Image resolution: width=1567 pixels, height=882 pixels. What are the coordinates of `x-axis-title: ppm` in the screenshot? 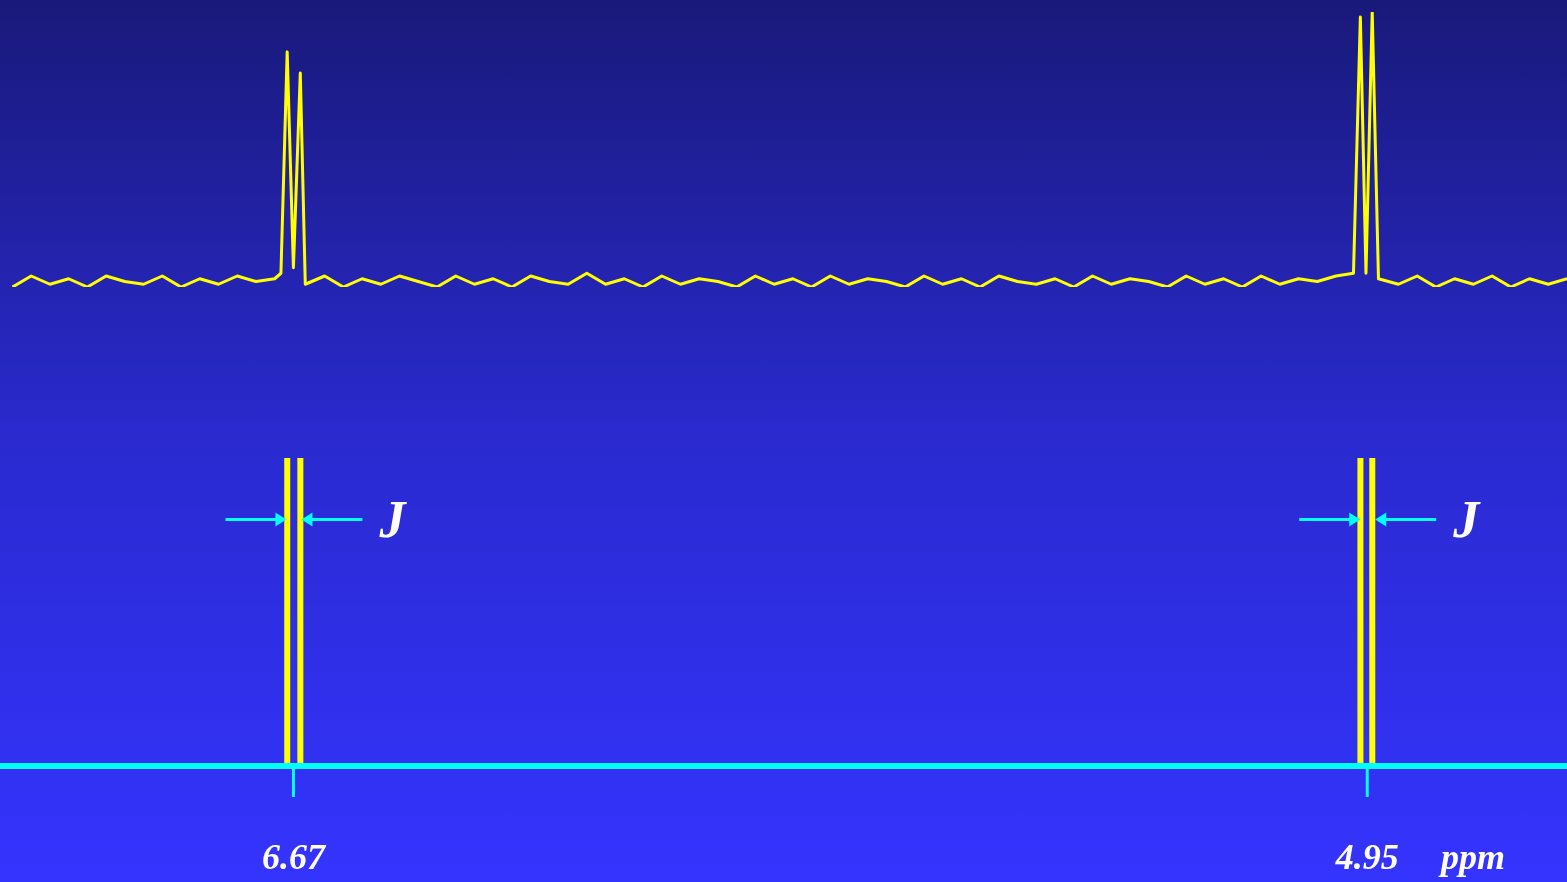 It's located at (1471, 857).